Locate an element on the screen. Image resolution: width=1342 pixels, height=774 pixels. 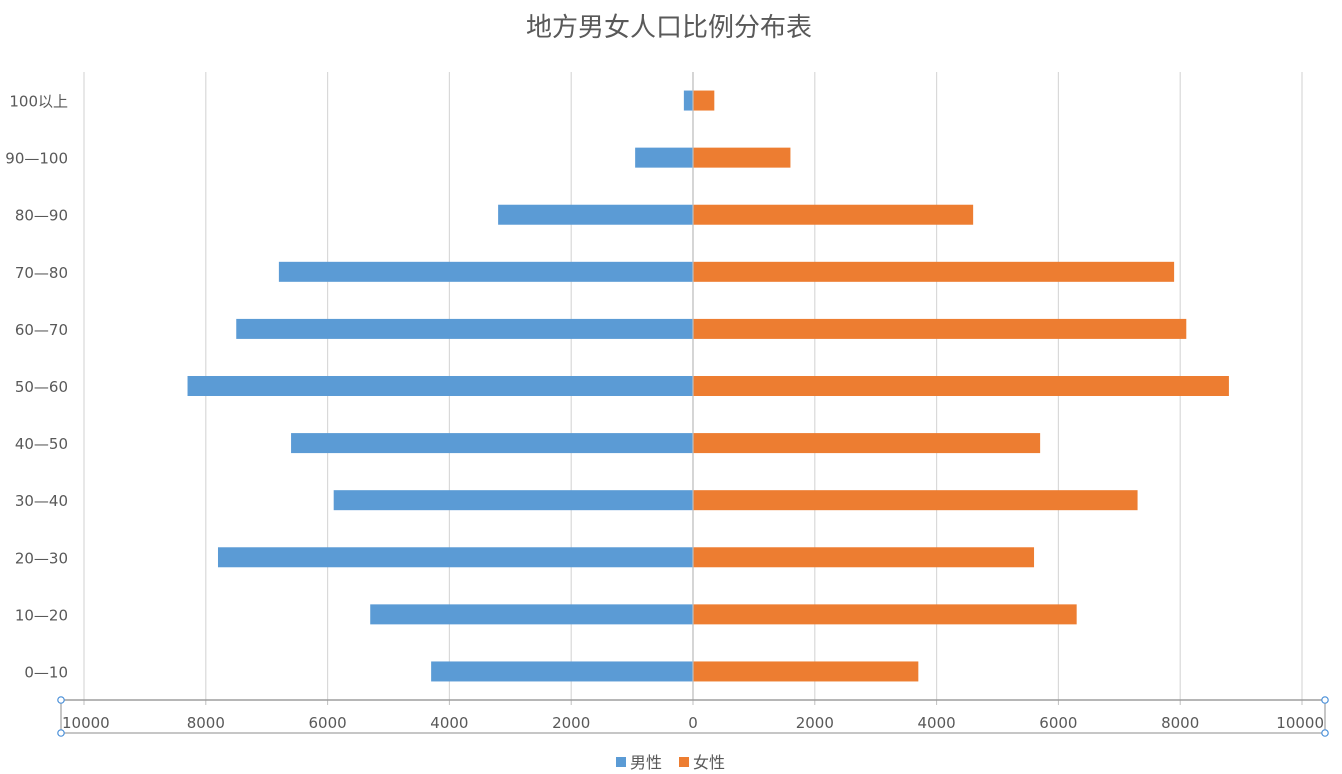
category-label-8: 80—90 is located at coordinates (41, 216).